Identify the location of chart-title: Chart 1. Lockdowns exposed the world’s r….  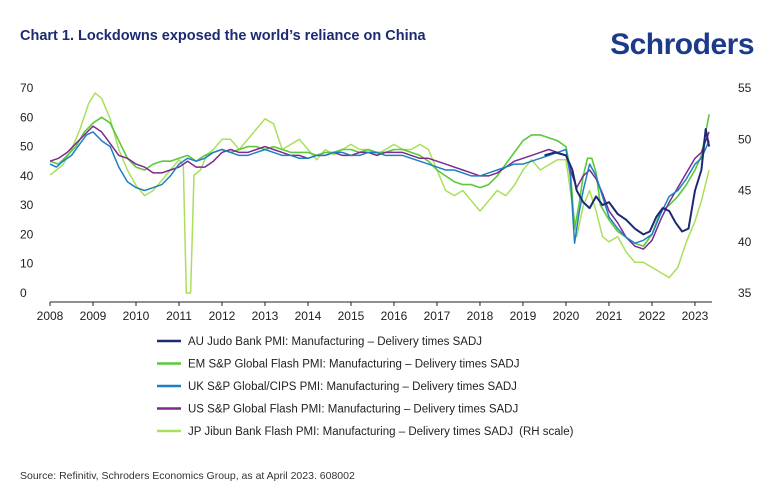
(223, 36).